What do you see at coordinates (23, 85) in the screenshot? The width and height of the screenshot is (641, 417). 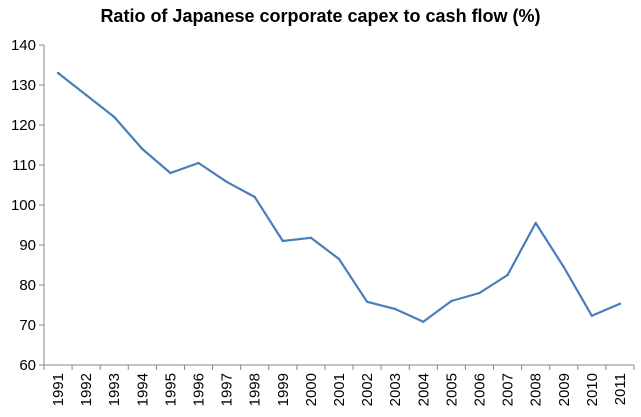 I see `y-tick-label: 130` at bounding box center [23, 85].